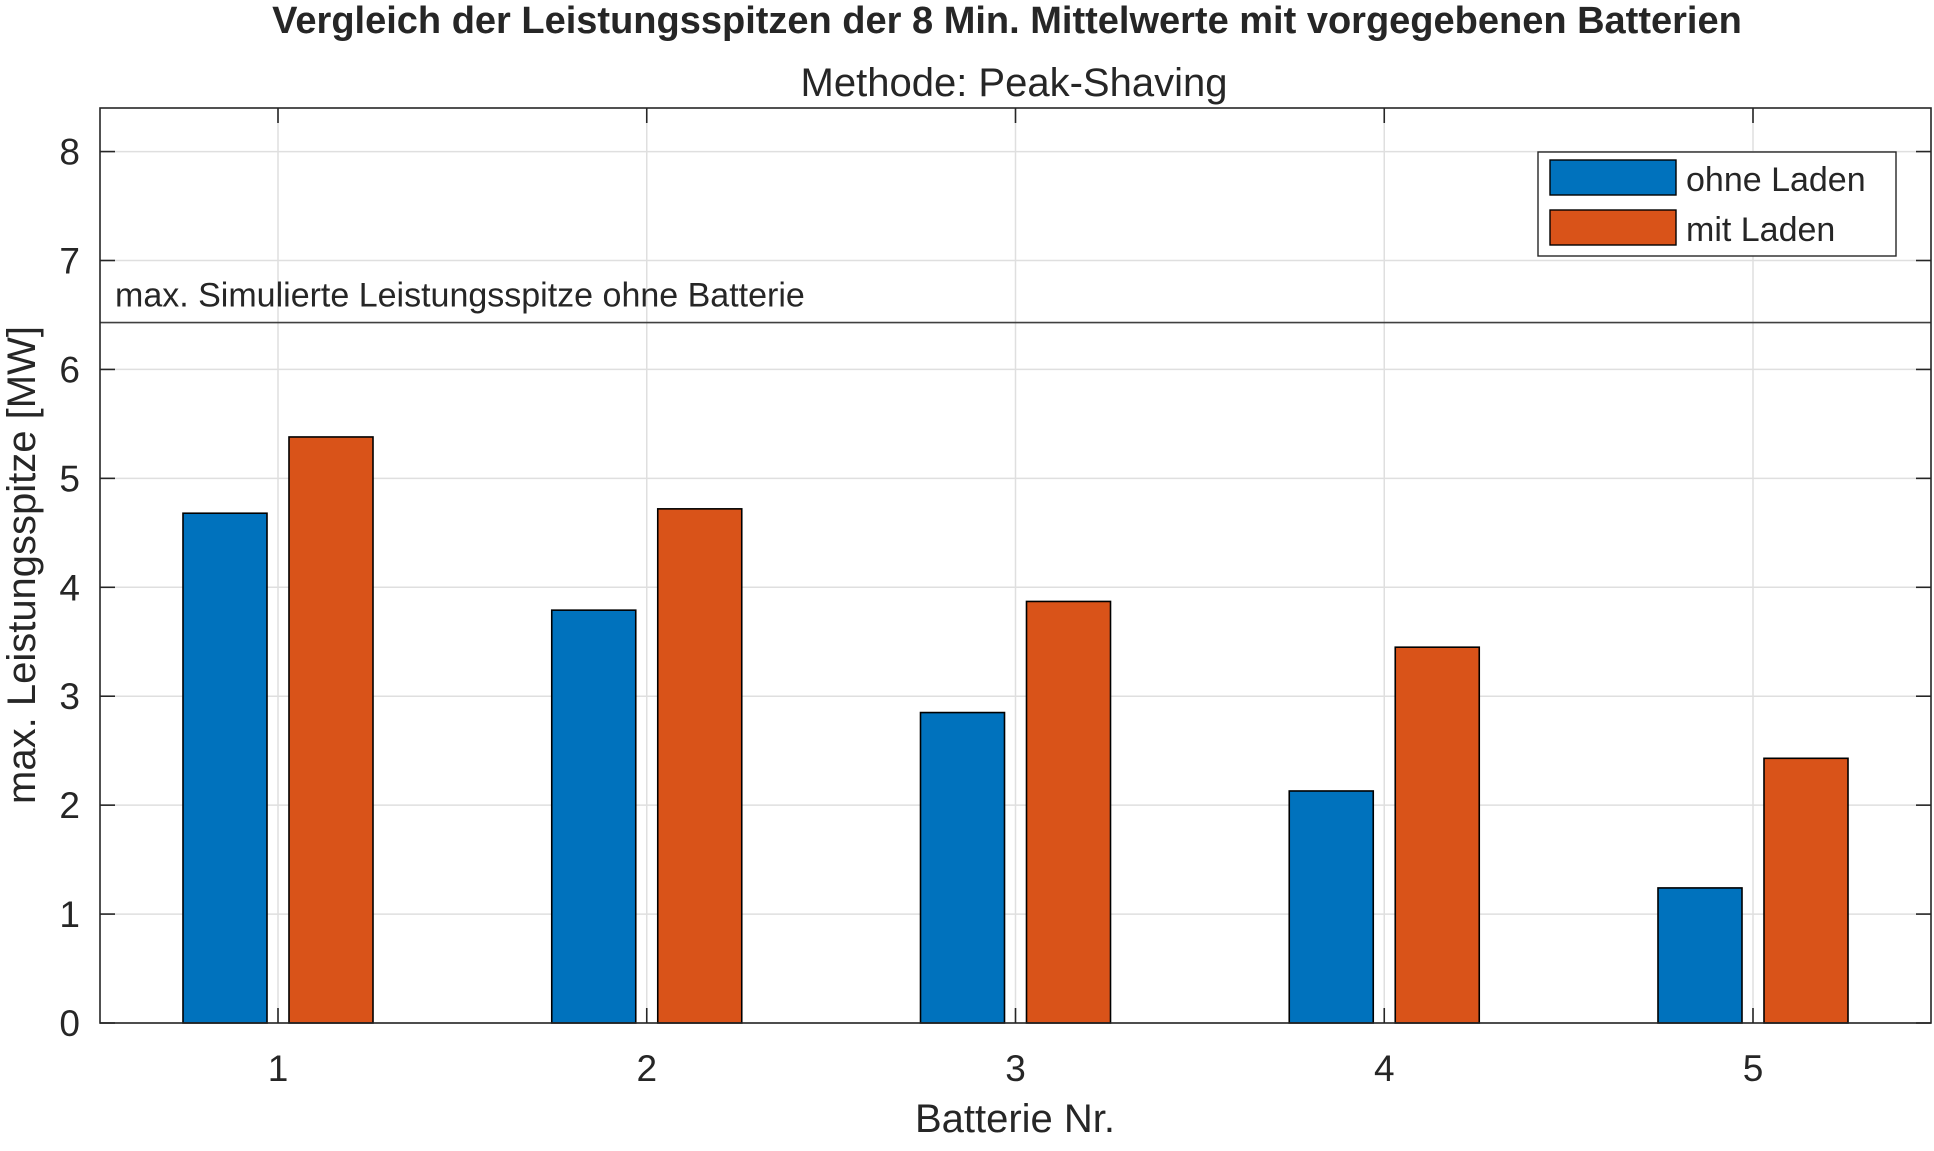  What do you see at coordinates (69, 1023) in the screenshot?
I see `y-tick-label: 0` at bounding box center [69, 1023].